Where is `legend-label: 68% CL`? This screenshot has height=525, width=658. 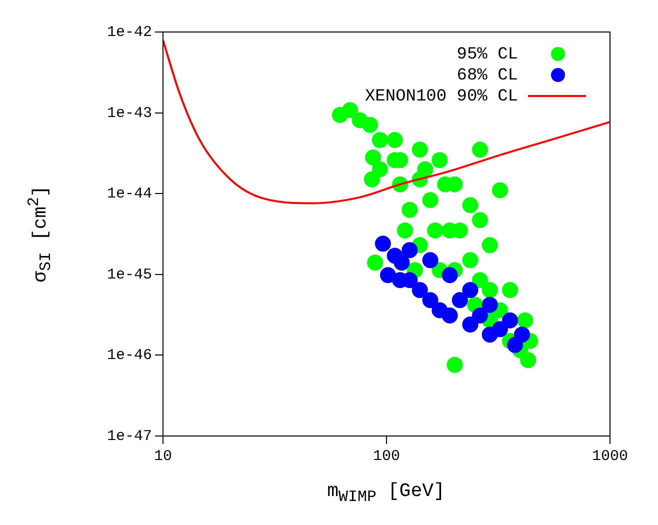
legend-label: 68% CL is located at coordinates (487, 76).